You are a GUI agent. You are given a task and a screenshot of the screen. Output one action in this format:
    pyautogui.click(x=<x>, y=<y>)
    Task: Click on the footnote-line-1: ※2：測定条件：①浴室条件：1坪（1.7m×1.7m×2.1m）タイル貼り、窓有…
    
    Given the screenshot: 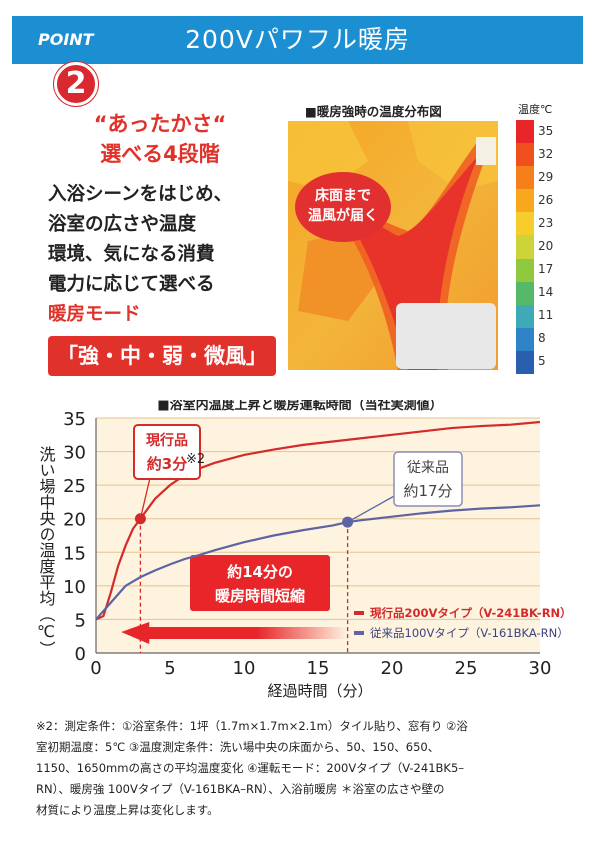 What is the action you would take?
    pyautogui.click(x=252, y=726)
    